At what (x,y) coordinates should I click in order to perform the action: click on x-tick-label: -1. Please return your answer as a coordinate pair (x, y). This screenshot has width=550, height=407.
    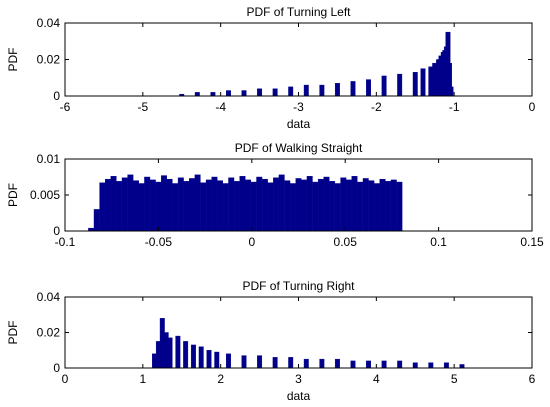
    Looking at the image, I should click on (454, 107).